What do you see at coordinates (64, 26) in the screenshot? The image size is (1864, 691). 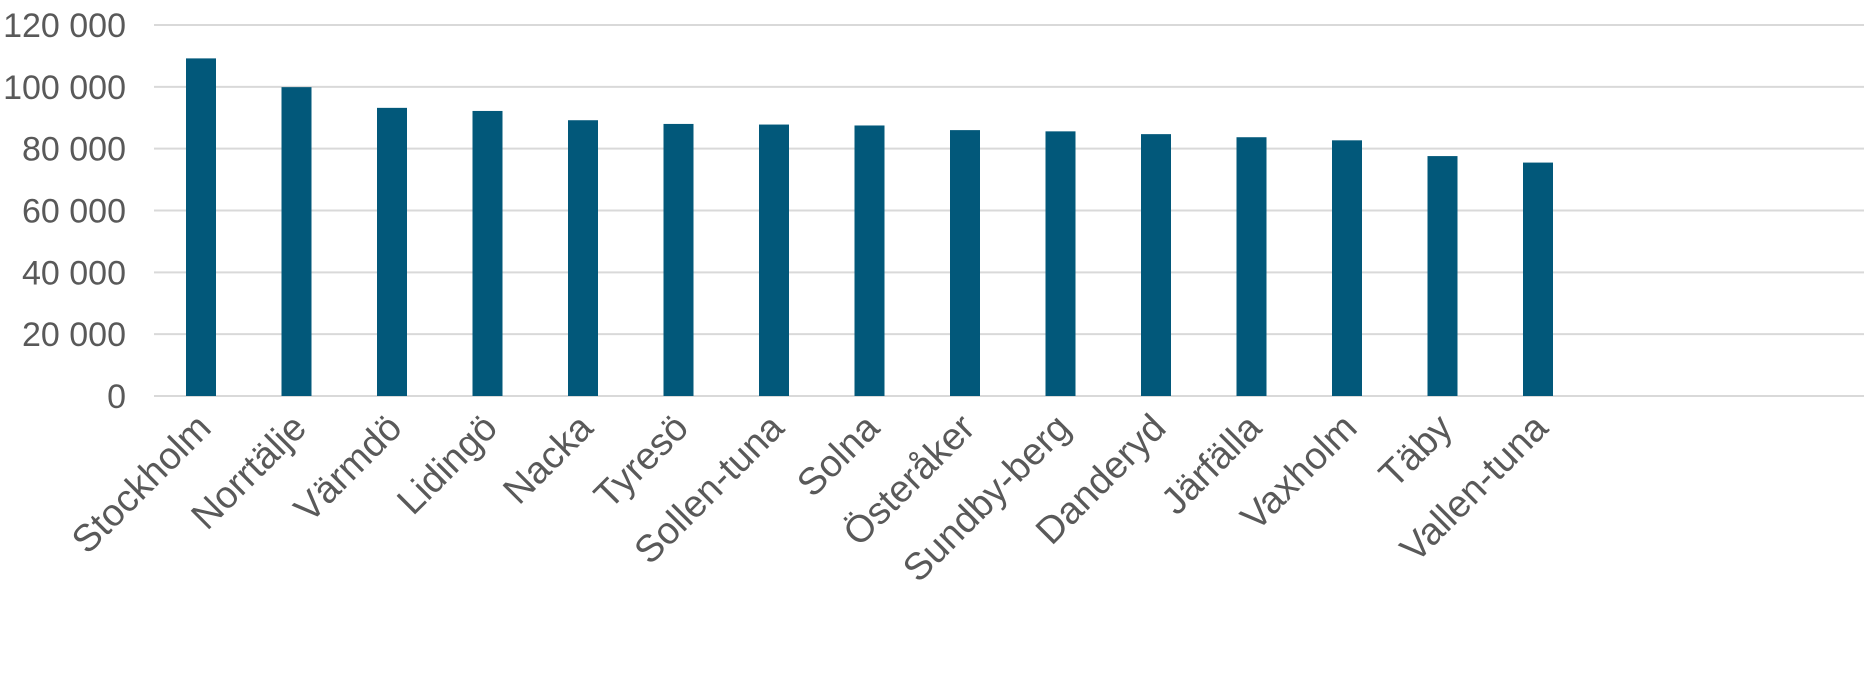 I see `y-tick-label: 120 000` at bounding box center [64, 26].